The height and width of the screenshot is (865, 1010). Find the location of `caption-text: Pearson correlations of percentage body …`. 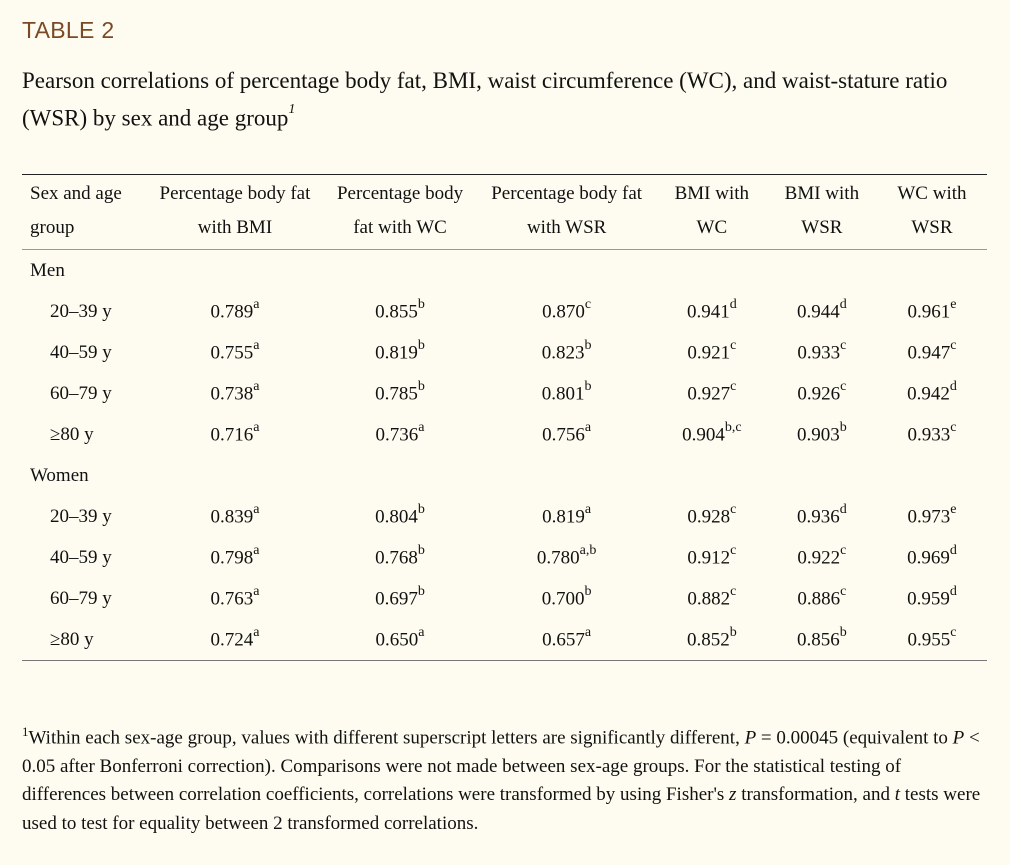

caption-text: Pearson correlations of percentage body … is located at coordinates (485, 99).